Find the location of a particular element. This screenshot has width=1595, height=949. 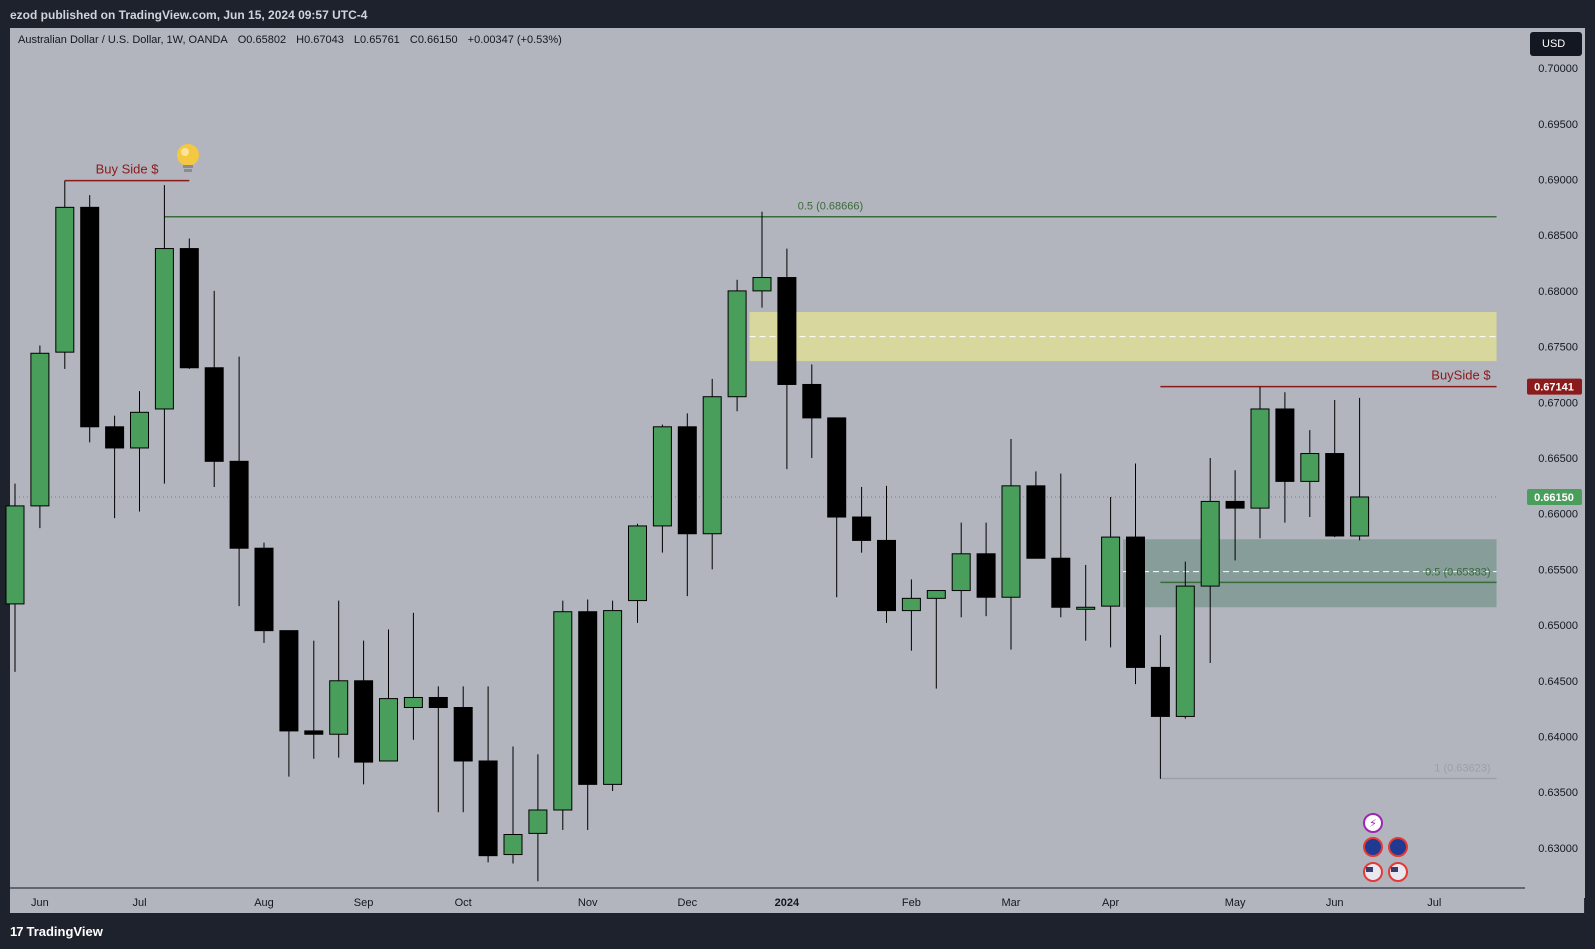

price-badge-label: 0.67141 is located at coordinates (1554, 388).